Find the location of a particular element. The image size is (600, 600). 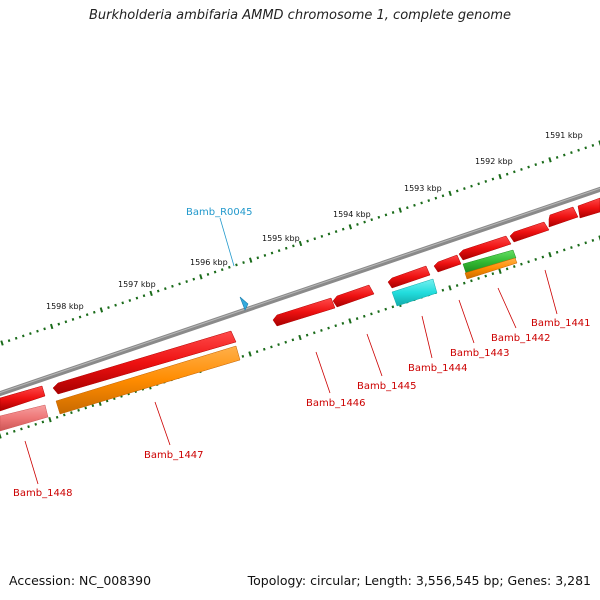

label-bamb-1444: Bamb_1444 is located at coordinates (438, 368).